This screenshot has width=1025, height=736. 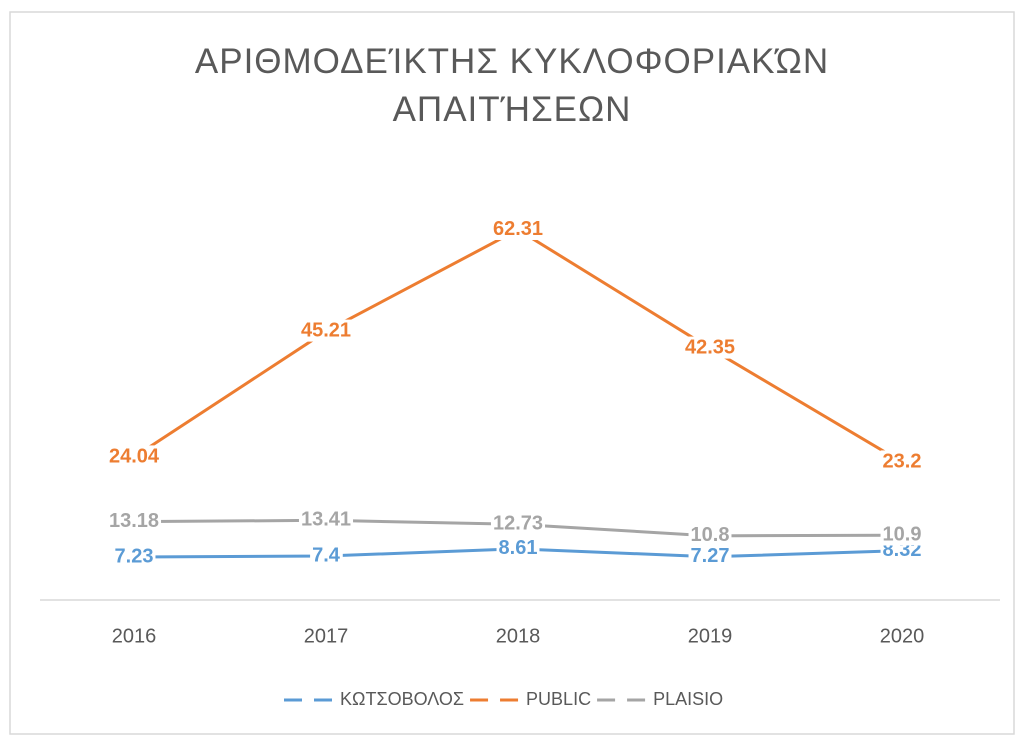 I want to click on x-tick-label: 2019, so click(x=710, y=636).